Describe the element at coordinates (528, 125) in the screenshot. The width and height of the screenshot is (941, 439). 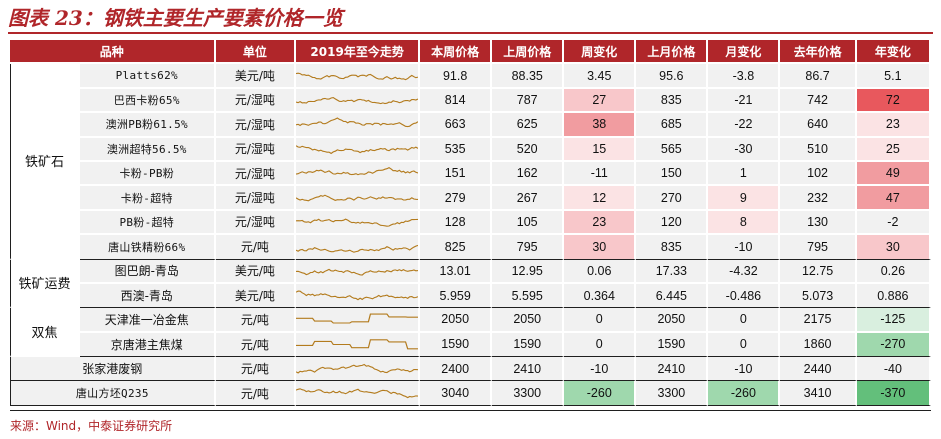
I see `last-week-price: 625` at that location.